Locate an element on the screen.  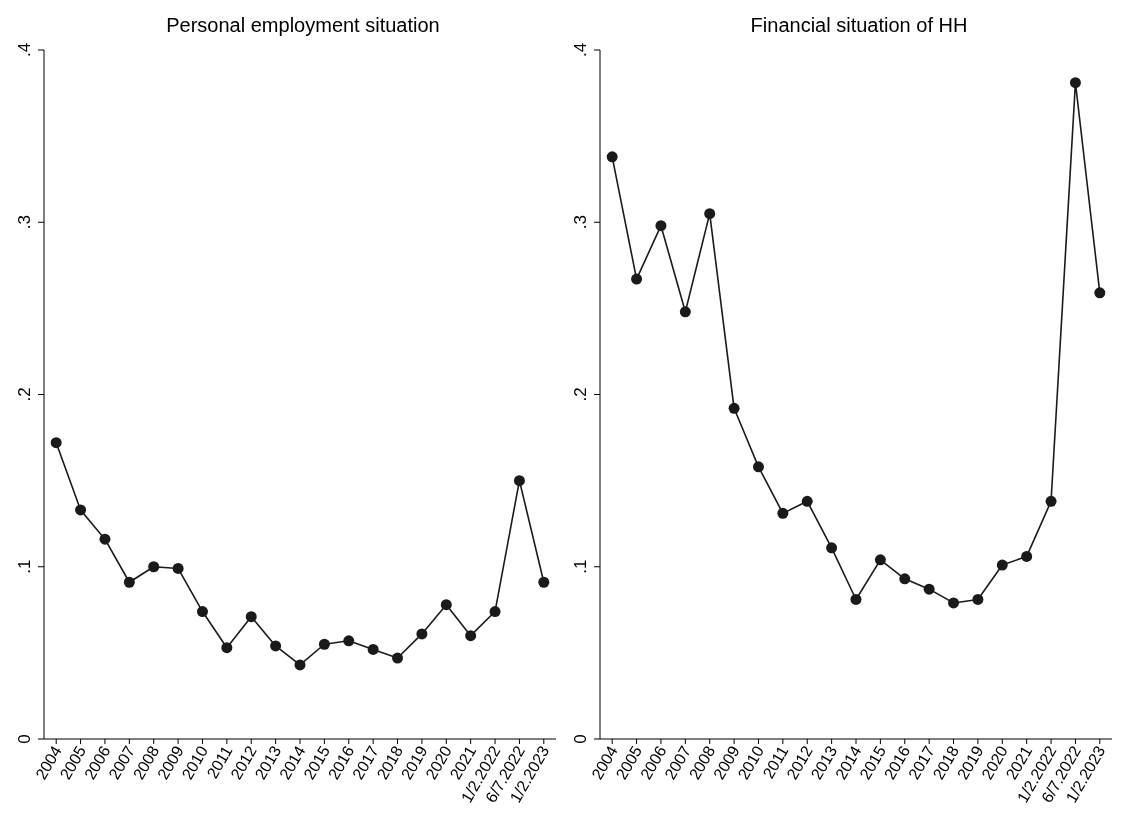
chart-title: Financial situation of HH is located at coordinates (859, 25).